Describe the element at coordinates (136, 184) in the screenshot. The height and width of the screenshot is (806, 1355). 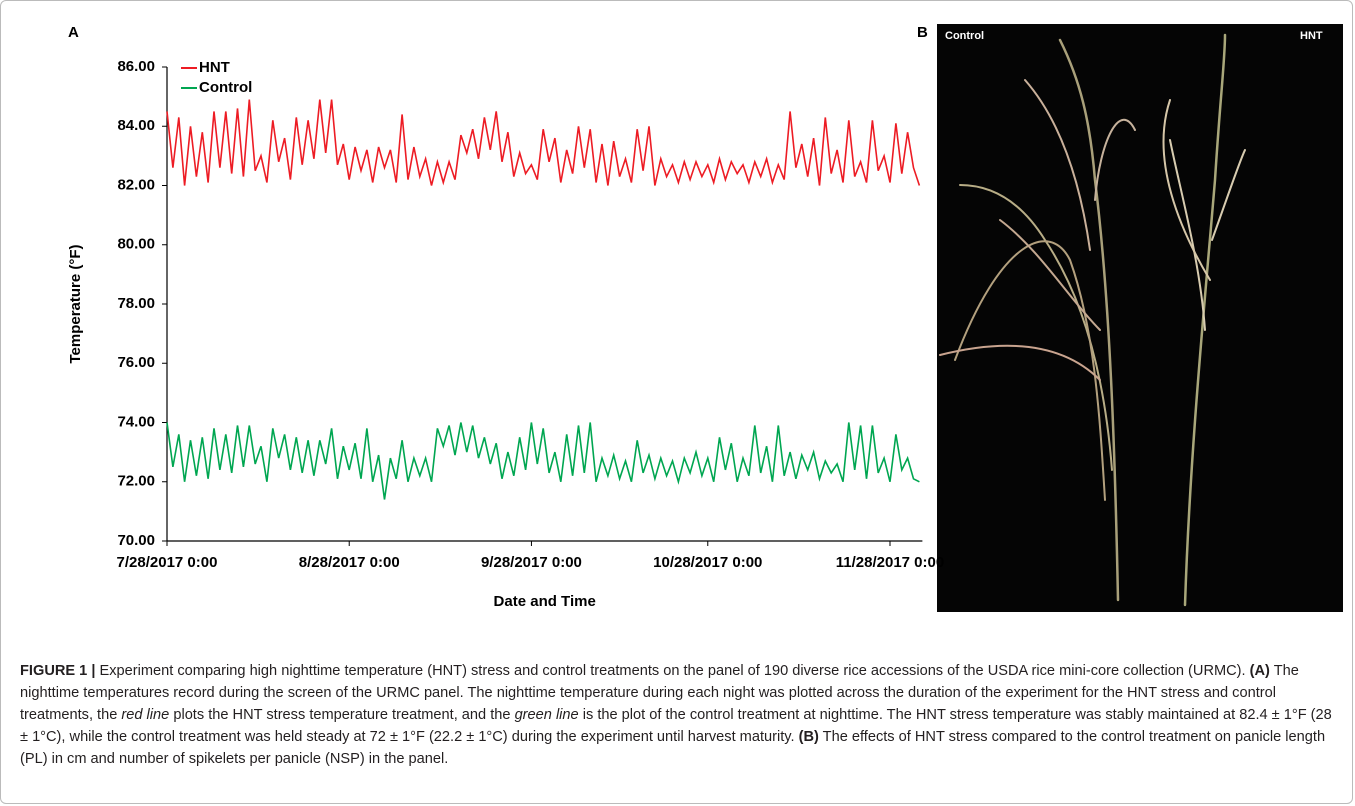
I see `y-tick-label: 82.00` at that location.